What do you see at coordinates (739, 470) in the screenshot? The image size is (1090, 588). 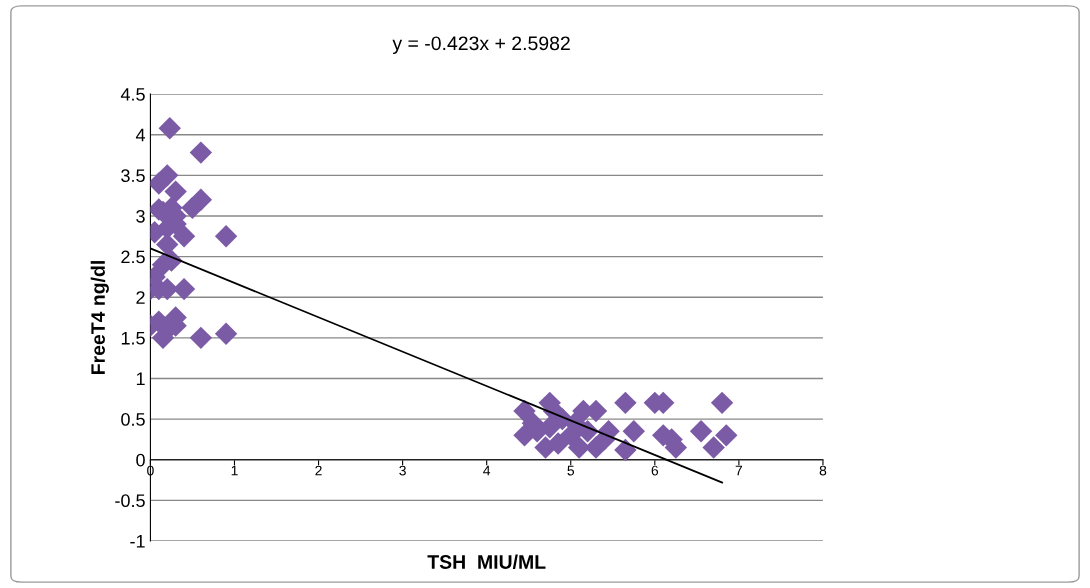 I see `x-tick-label: 7` at bounding box center [739, 470].